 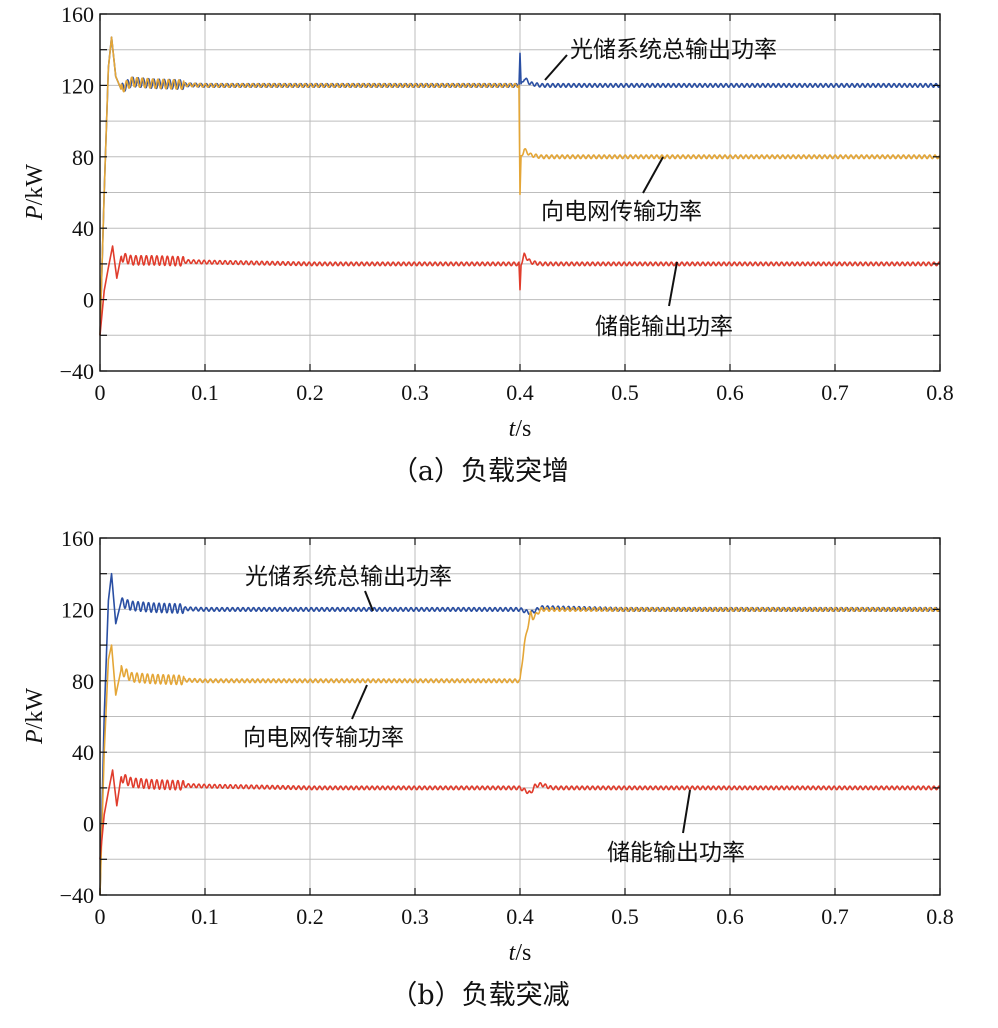 What do you see at coordinates (479, 995) in the screenshot?
I see `caption-b: （b）负载突减` at bounding box center [479, 995].